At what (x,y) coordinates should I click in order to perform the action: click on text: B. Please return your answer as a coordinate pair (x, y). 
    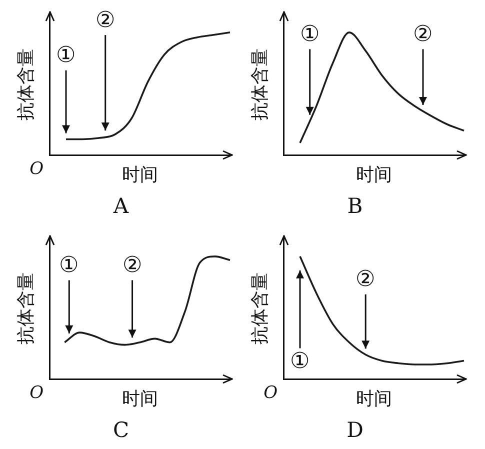
    Looking at the image, I should click on (355, 206).